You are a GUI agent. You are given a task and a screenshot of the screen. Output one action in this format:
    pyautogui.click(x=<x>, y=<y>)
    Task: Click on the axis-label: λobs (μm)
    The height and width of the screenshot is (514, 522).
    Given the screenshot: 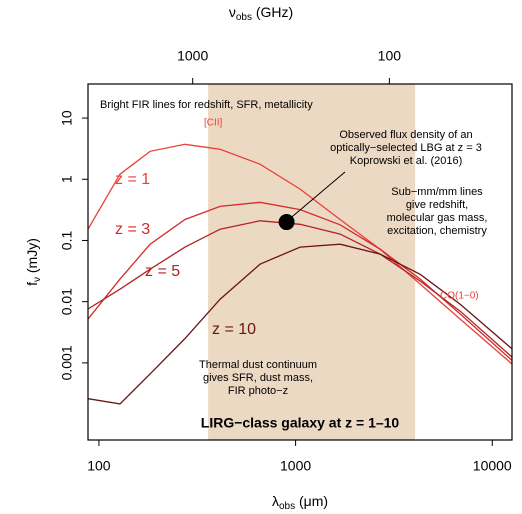 What is the action you would take?
    pyautogui.click(x=300, y=502)
    